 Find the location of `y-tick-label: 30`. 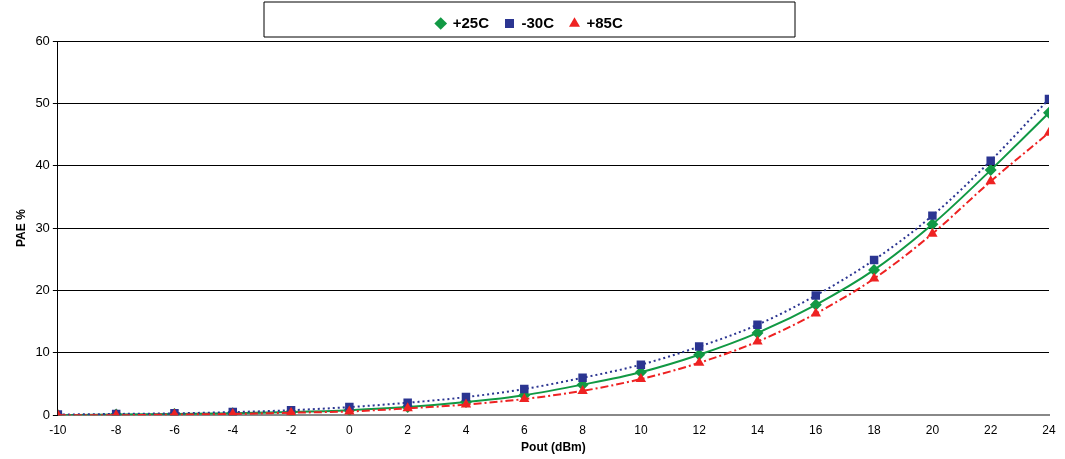

y-tick-label: 30 is located at coordinates (42, 227).